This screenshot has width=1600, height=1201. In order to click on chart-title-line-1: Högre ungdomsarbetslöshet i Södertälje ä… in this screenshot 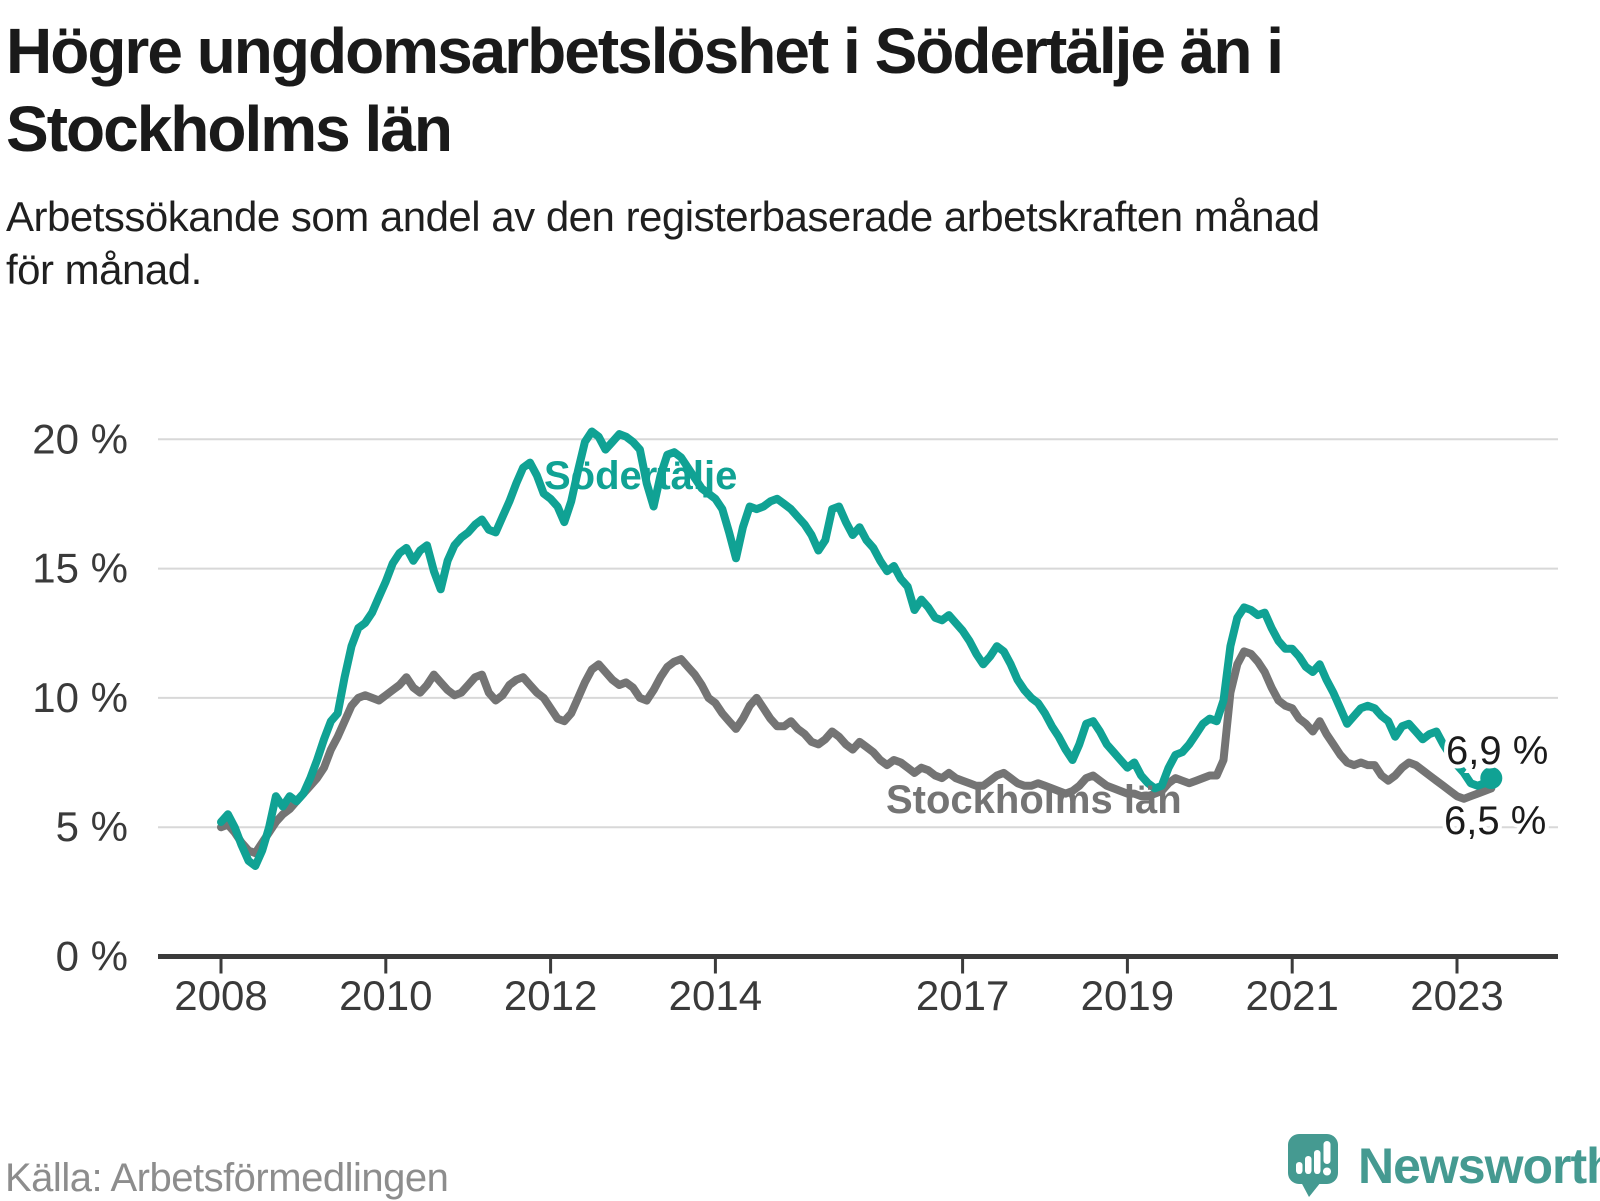, I will do `click(645, 51)`.